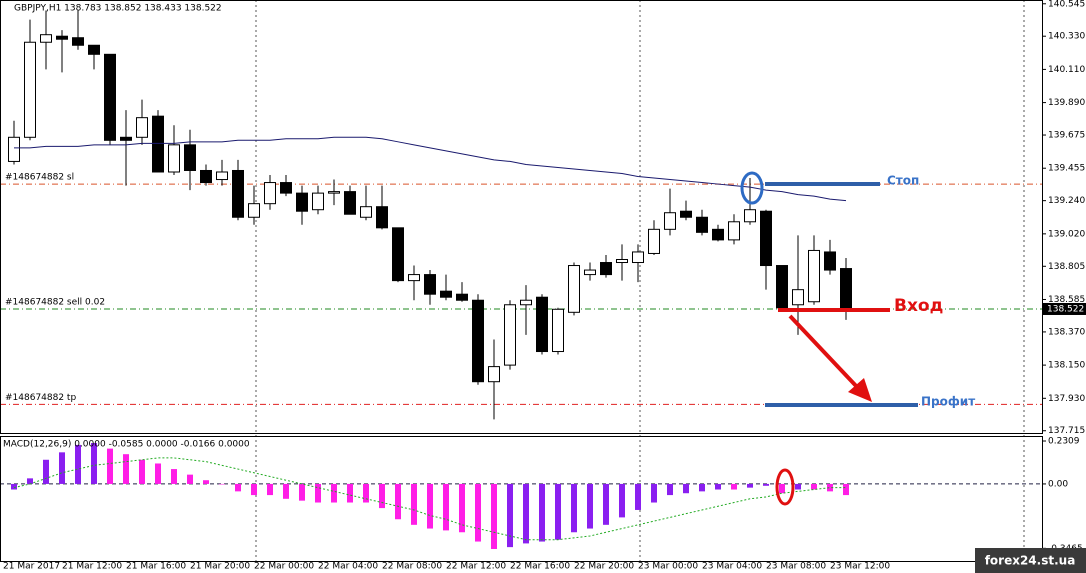 This screenshot has width=1086, height=573. Describe the element at coordinates (1066, 136) in the screenshot. I see `y-tick-label: 139.675` at that location.